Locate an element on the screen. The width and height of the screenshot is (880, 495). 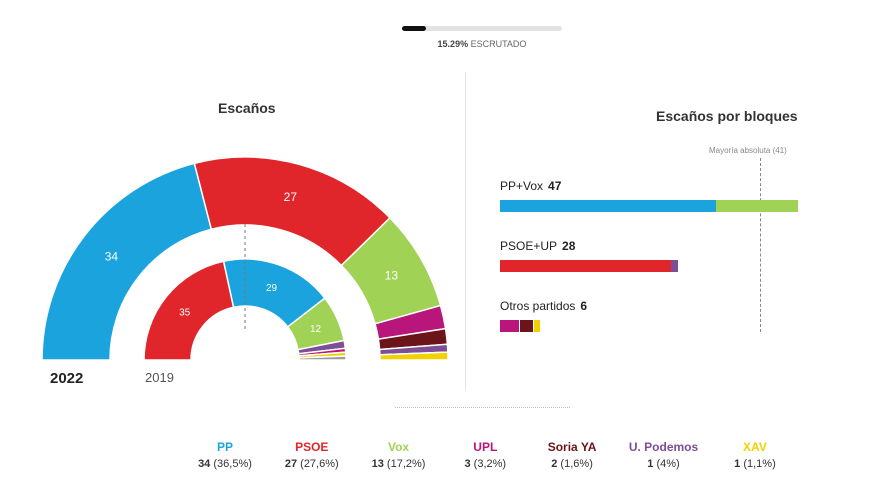
progress-label: ESCRUTADO is located at coordinates (498, 44).